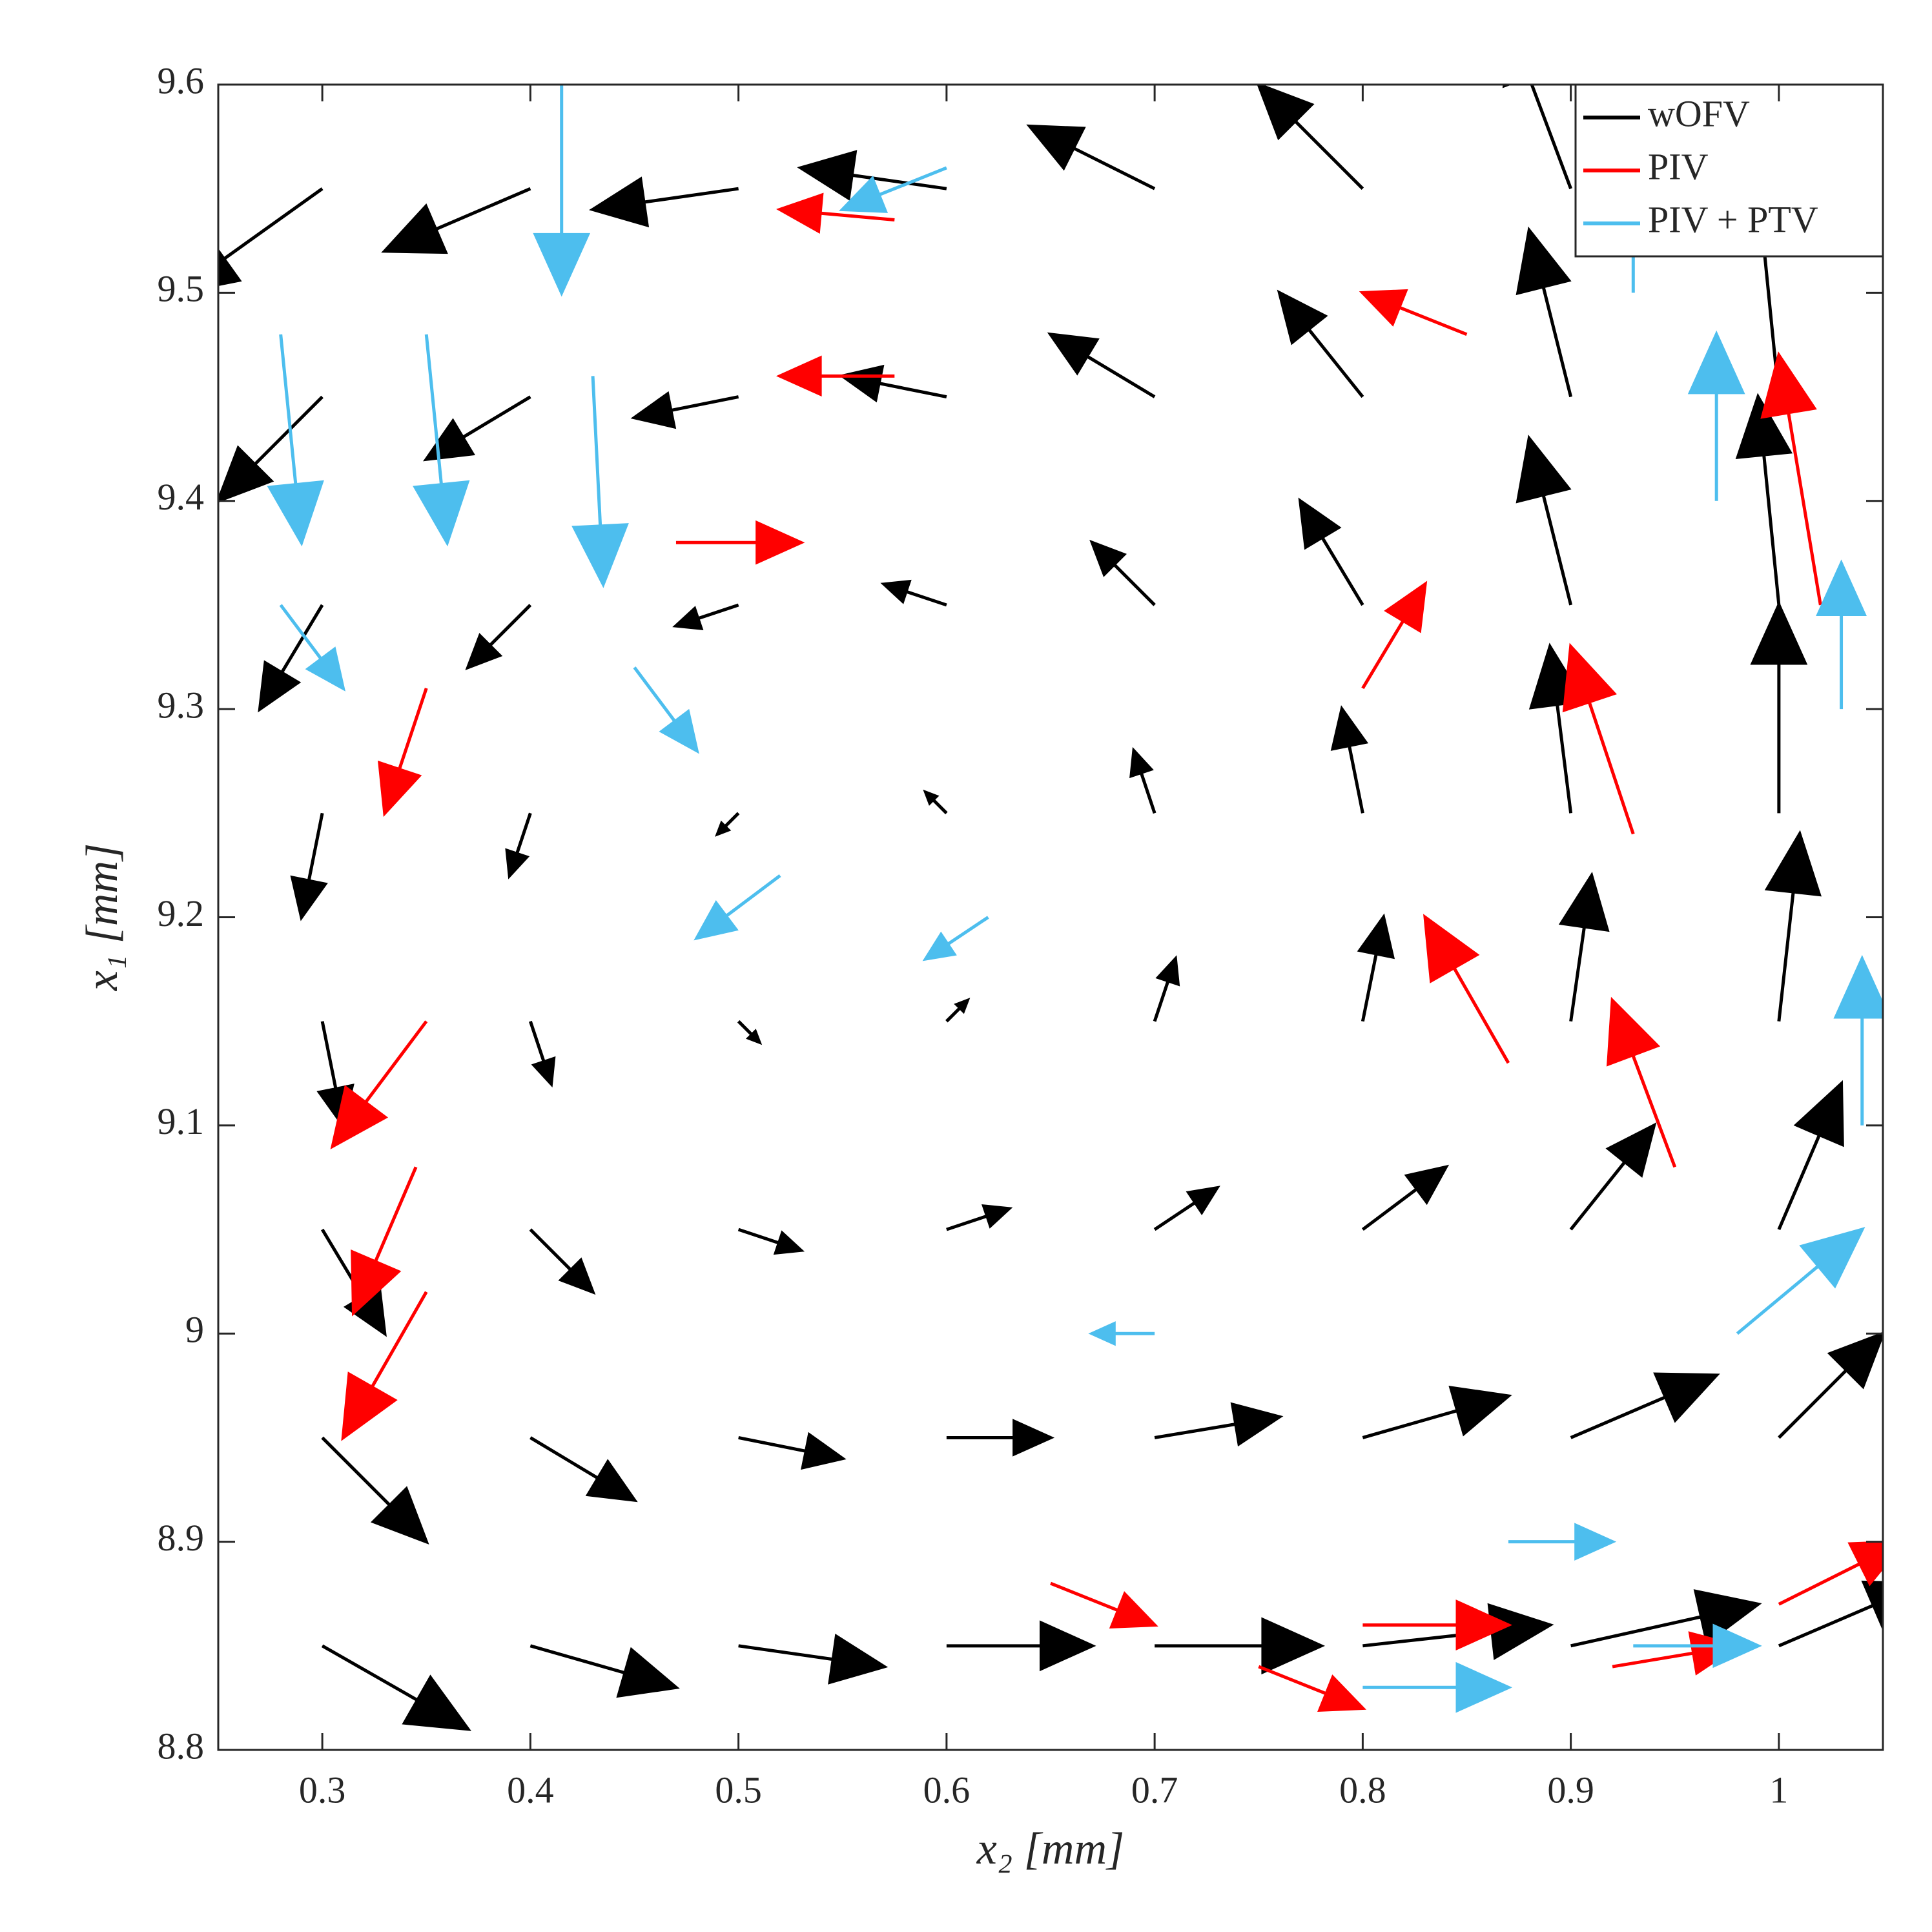  I want to click on y-tick-label: 9.6, so click(181, 80).